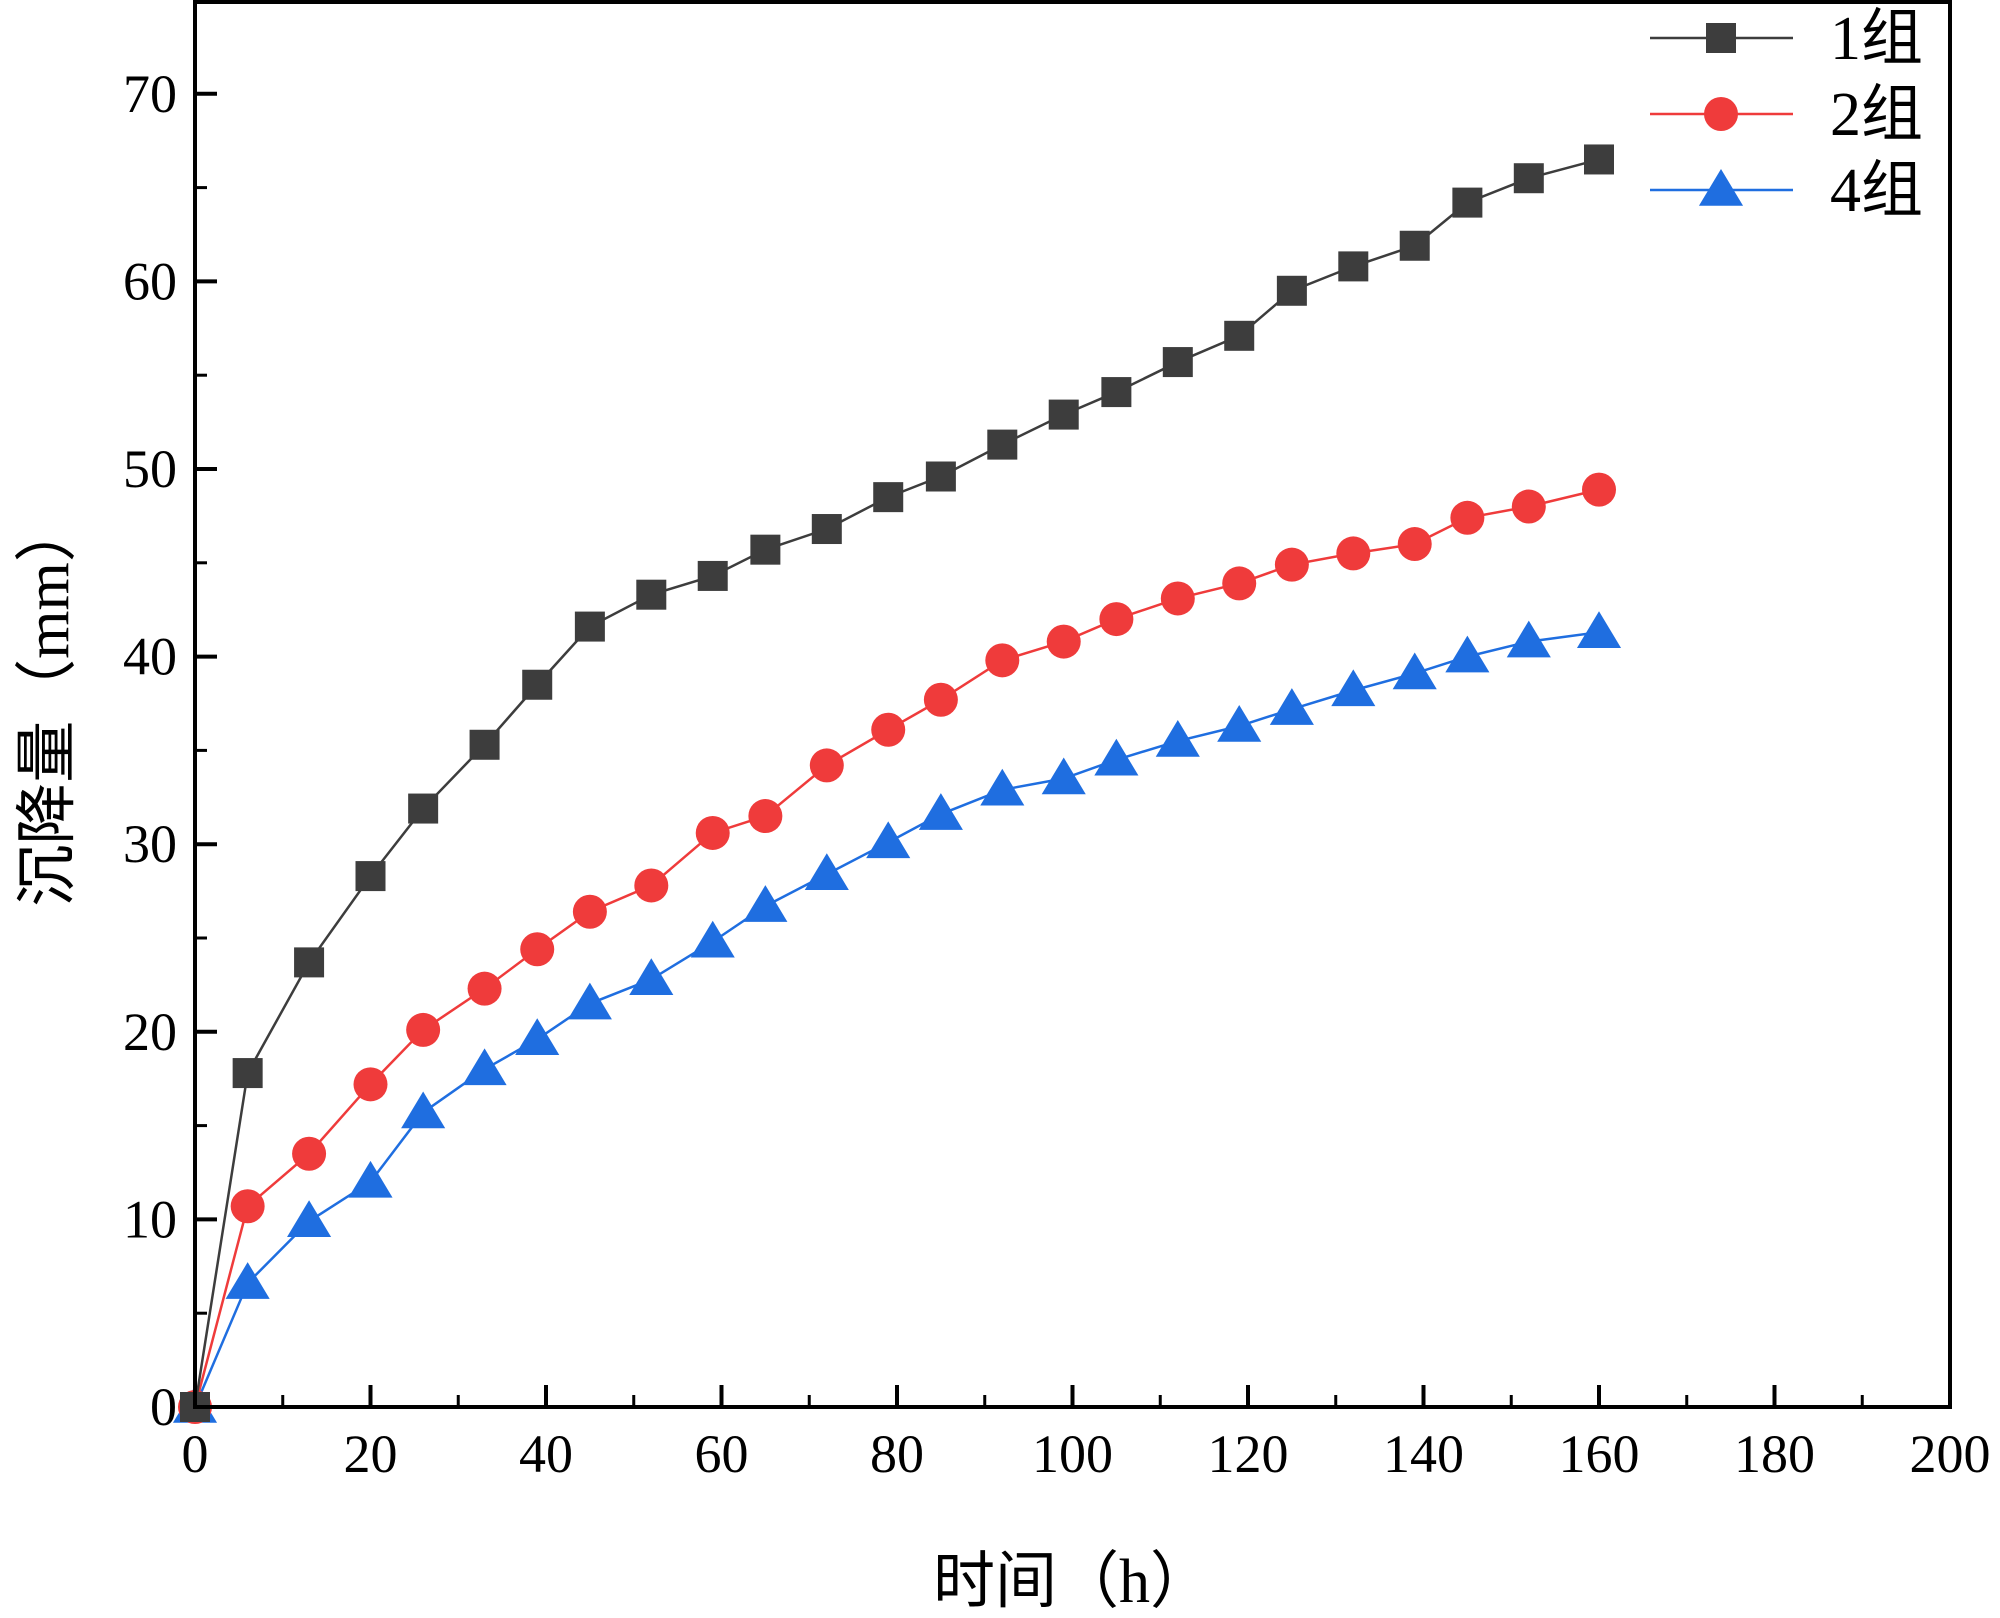 This screenshot has height=1618, width=2000. Describe the element at coordinates (1072, 1582) in the screenshot. I see `x-axis-title: 时间（h）` at that location.